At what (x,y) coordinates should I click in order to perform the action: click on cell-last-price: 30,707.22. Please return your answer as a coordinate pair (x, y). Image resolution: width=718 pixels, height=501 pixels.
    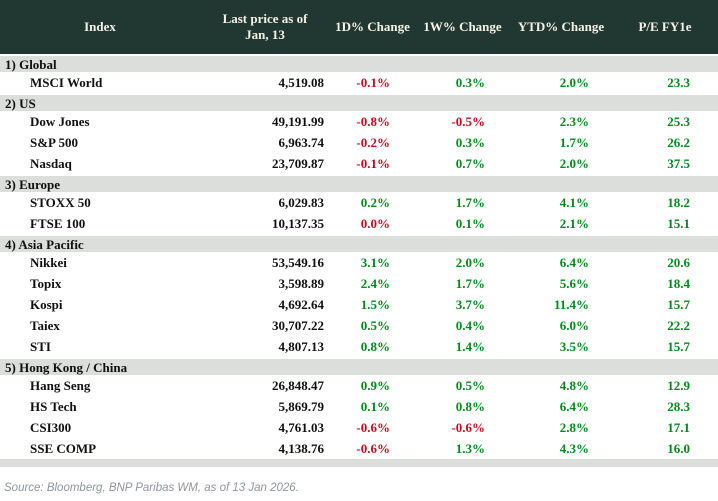
    Looking at the image, I should click on (298, 325).